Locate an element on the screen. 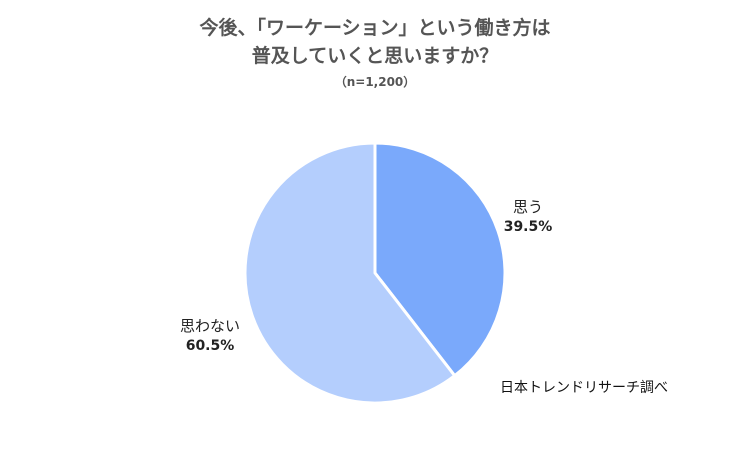 This screenshot has height=450, width=750. pie-slice-omou is located at coordinates (440, 259).